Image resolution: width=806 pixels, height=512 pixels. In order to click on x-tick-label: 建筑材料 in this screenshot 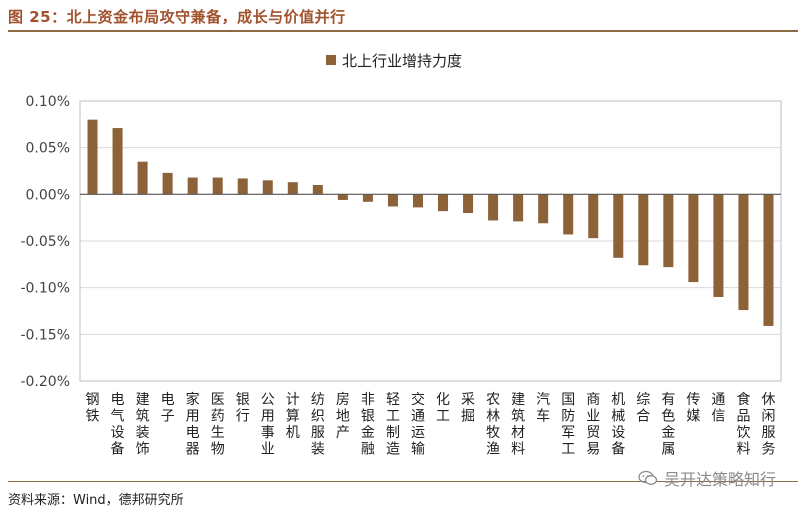, I will do `click(518, 425)`.